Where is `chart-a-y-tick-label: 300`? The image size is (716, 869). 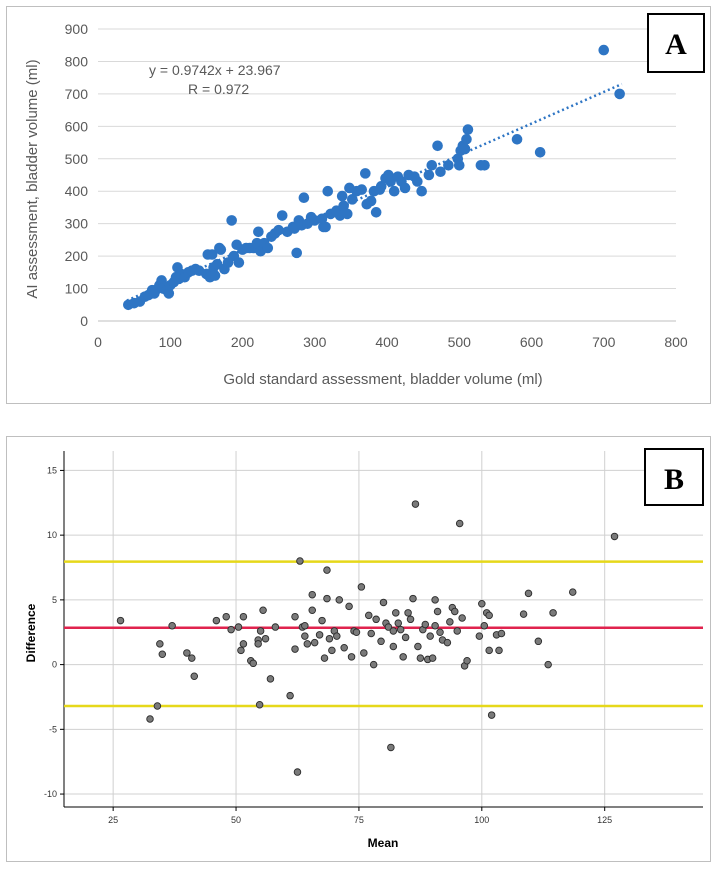
chart-a-y-tick-label: 300 is located at coordinates (77, 224).